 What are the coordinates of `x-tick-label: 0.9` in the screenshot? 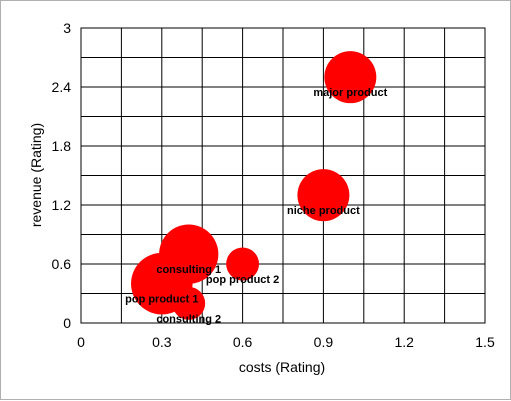 It's located at (324, 342).